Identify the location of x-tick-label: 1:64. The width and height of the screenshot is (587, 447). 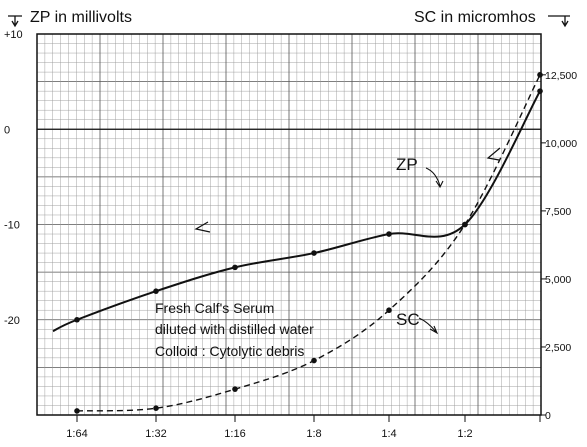
(76, 434).